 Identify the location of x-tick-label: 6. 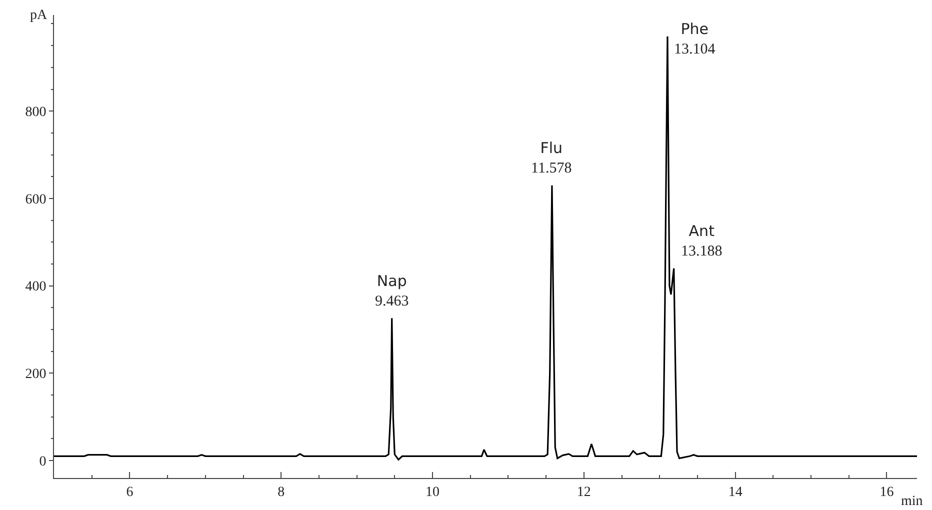
(130, 492).